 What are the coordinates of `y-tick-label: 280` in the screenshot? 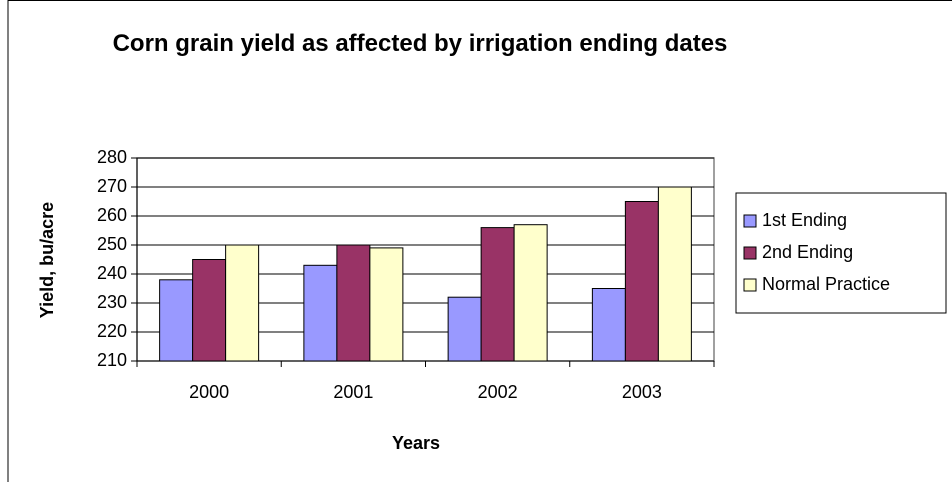 It's located at (112, 157).